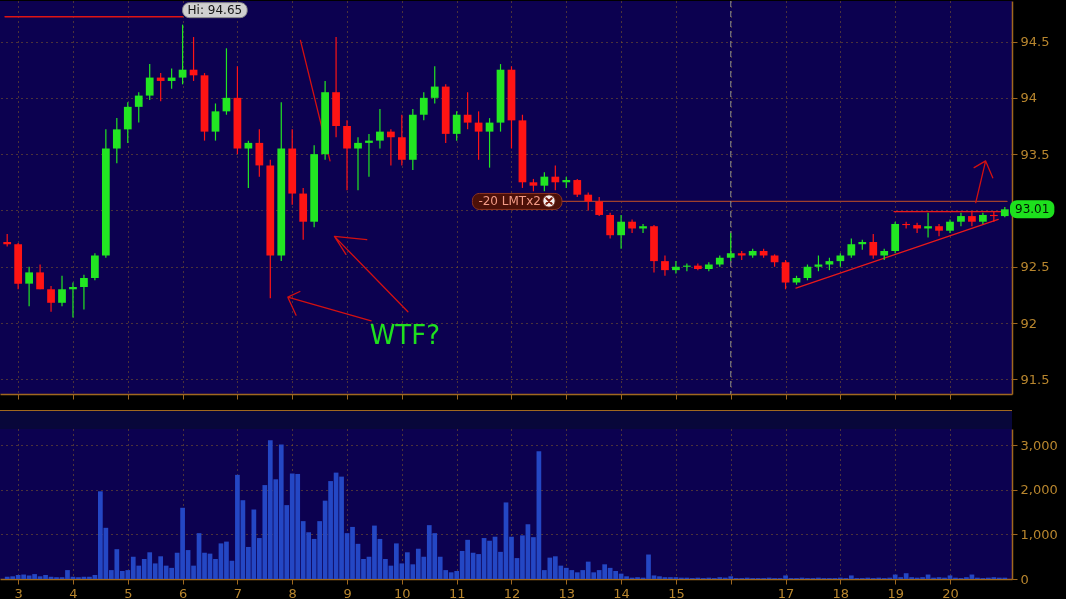 Image resolution: width=1066 pixels, height=599 pixels. Describe the element at coordinates (786, 592) in the screenshot. I see `x-tick-label: 17` at that location.